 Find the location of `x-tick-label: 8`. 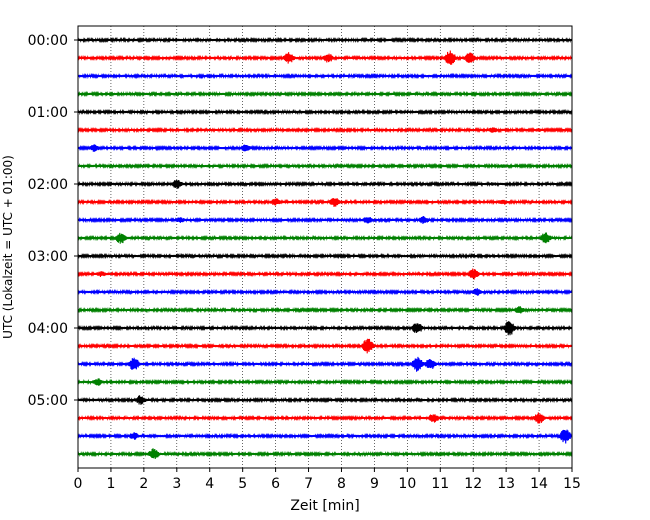

x-tick-label: 8 is located at coordinates (341, 484).